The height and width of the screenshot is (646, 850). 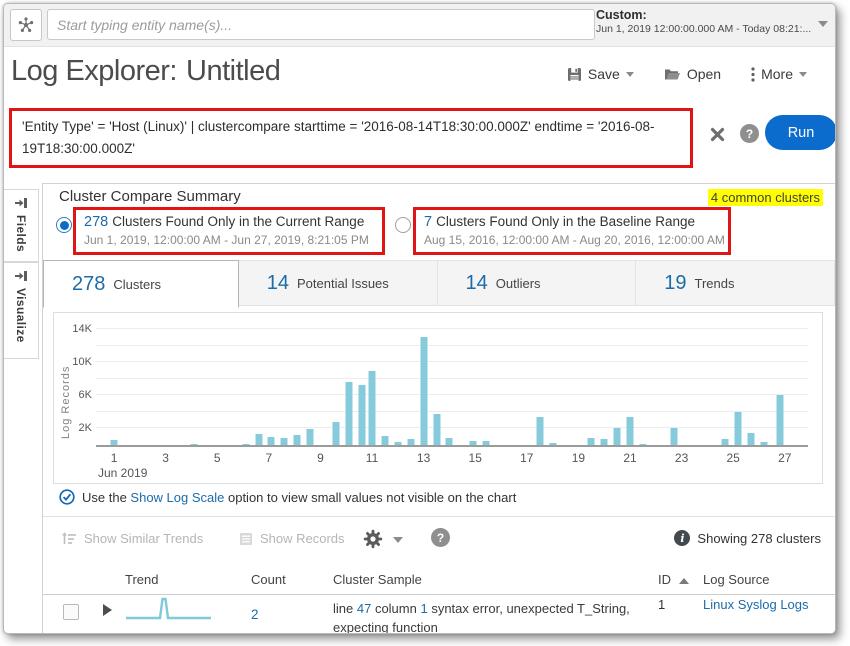 What do you see at coordinates (71, 612) in the screenshot?
I see `row-checkbox` at bounding box center [71, 612].